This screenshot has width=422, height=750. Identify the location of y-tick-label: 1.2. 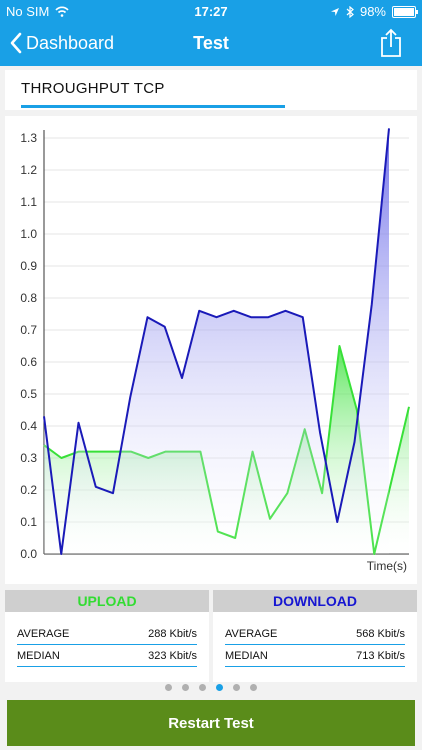
(28, 170).